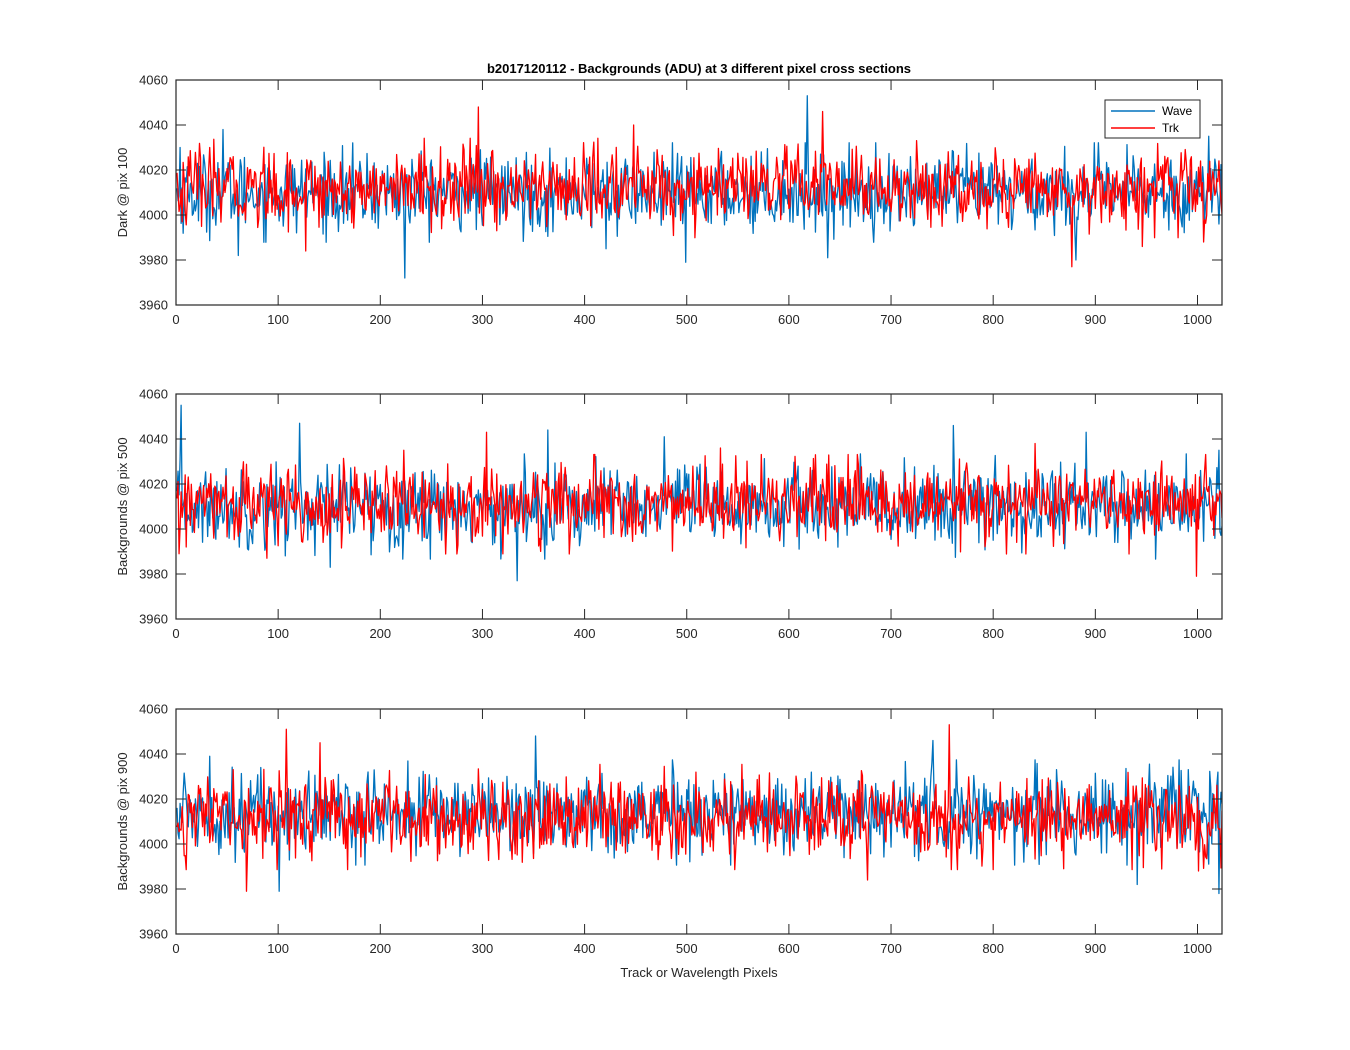 This screenshot has width=1350, height=1050. I want to click on series-line-wave, so click(699, 493).